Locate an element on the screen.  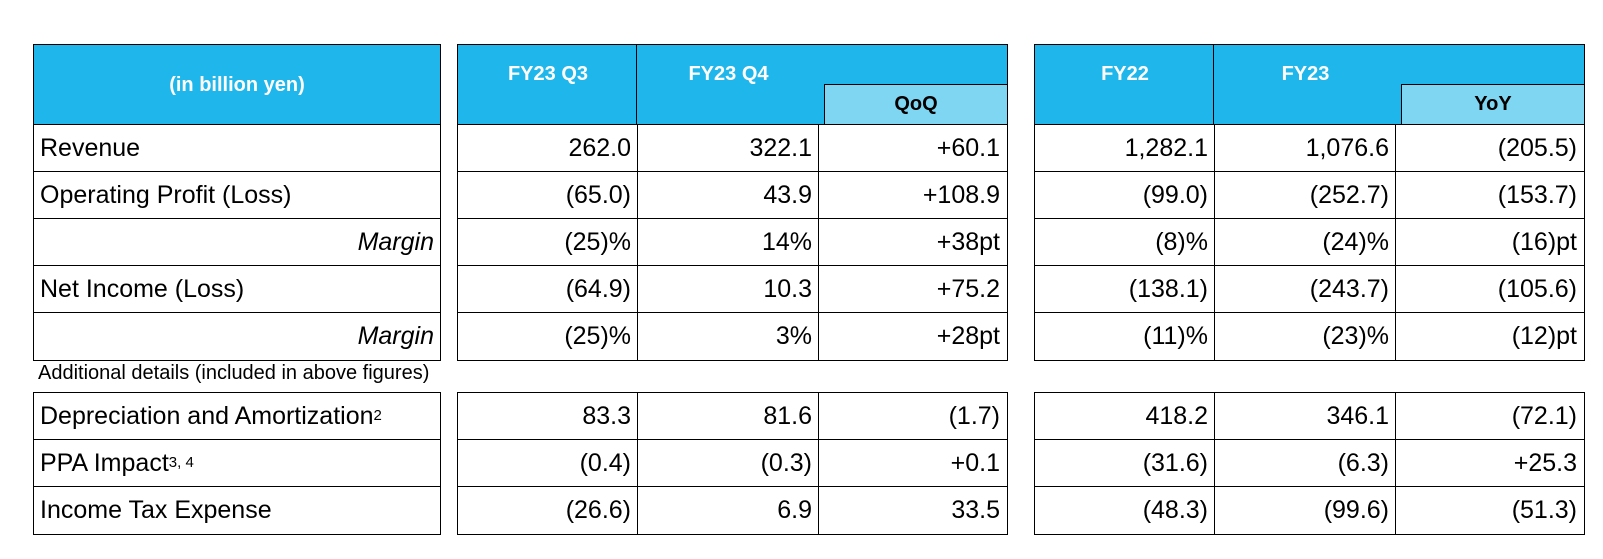
detail-annual-row: (31.6) (6.3) +25.3 is located at coordinates (1309, 463).